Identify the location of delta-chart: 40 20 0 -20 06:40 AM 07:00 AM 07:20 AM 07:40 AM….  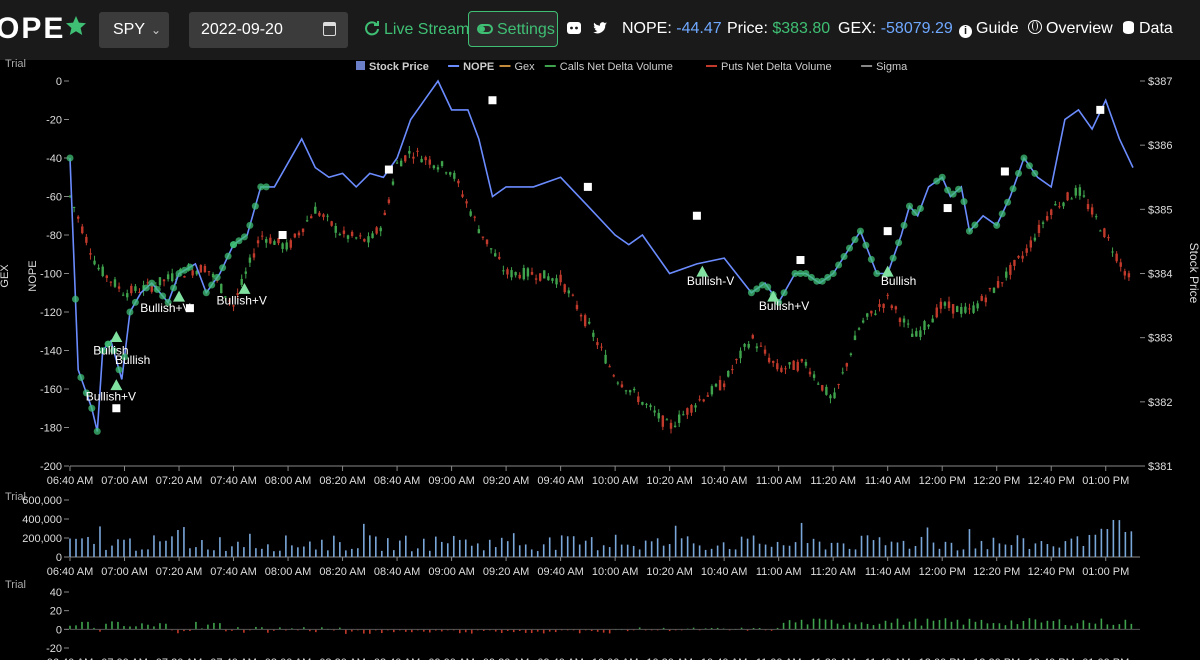
(600, 619).